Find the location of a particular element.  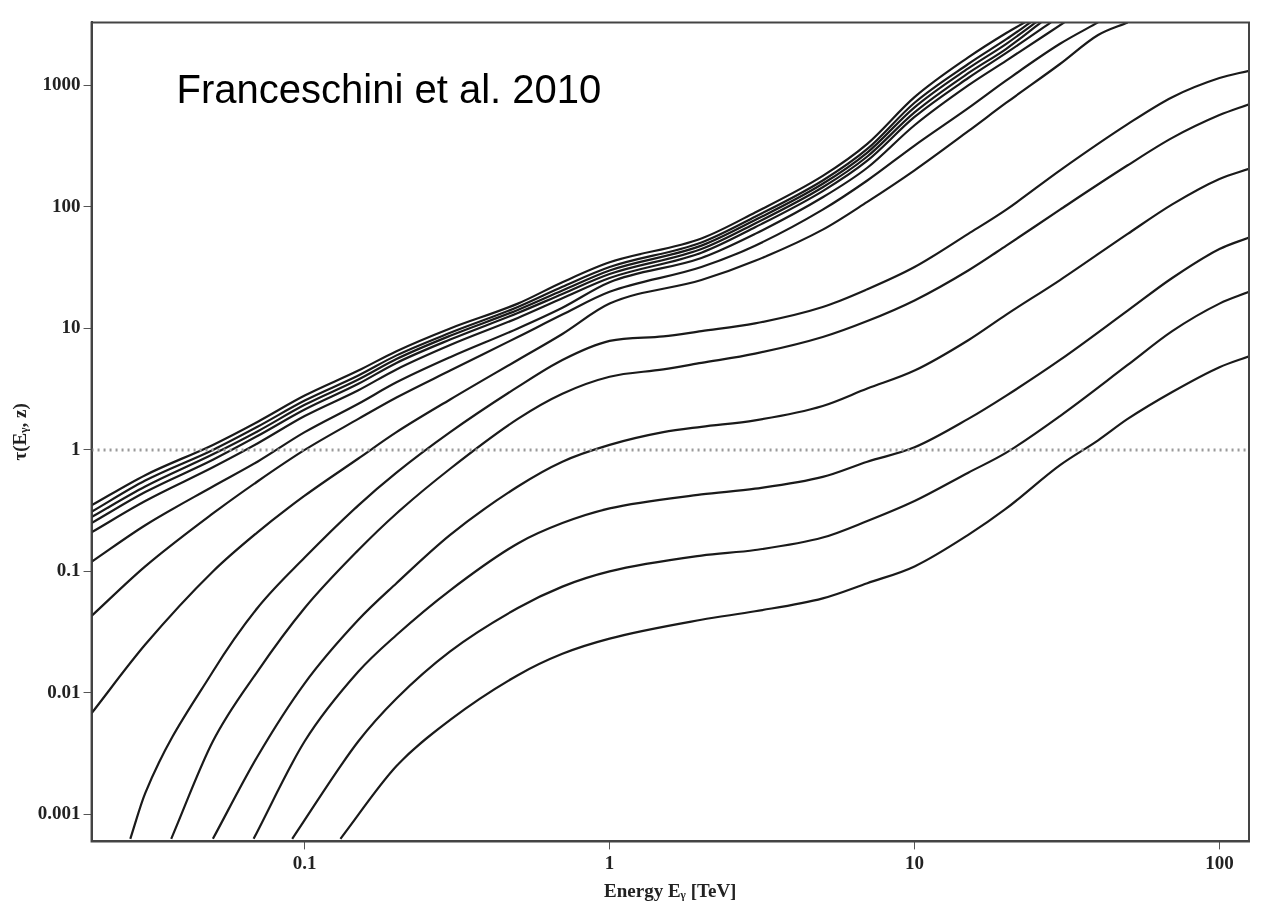

x-tick-label: 1 is located at coordinates (609, 862).